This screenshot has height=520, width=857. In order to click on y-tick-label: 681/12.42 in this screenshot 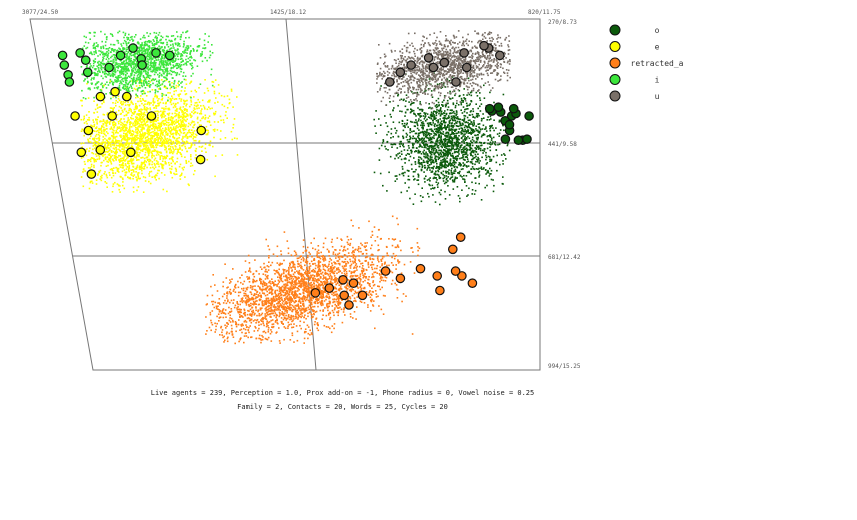, I will do `click(564, 257)`.